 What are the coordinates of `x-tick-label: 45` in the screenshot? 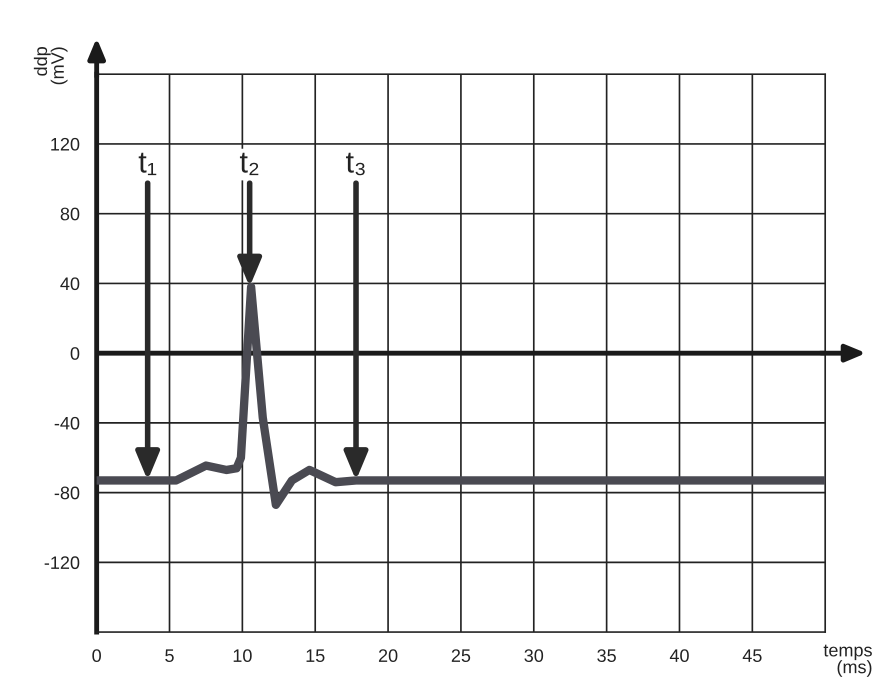 It's located at (752, 655).